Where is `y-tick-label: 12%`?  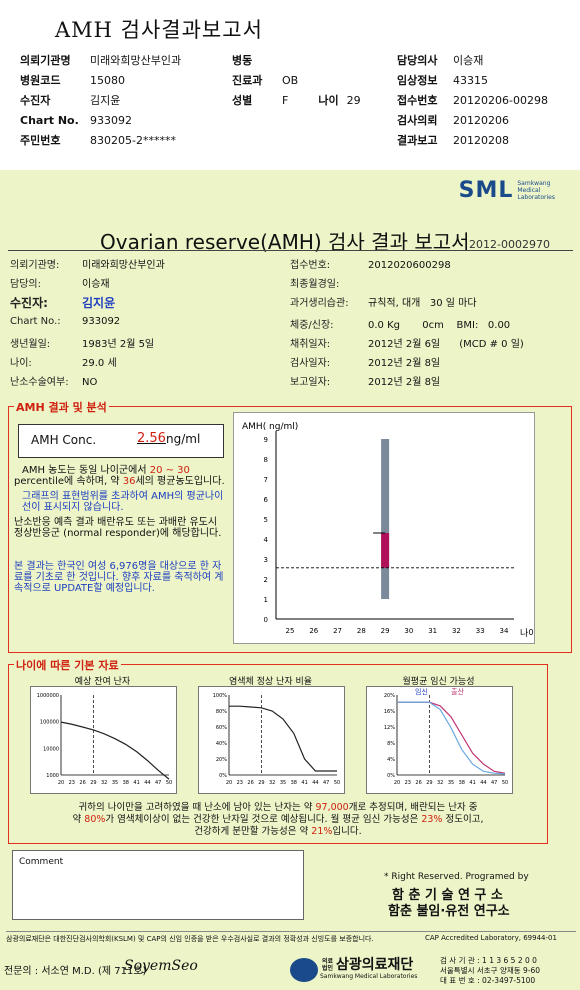 y-tick-label: 12% is located at coordinates (389, 728).